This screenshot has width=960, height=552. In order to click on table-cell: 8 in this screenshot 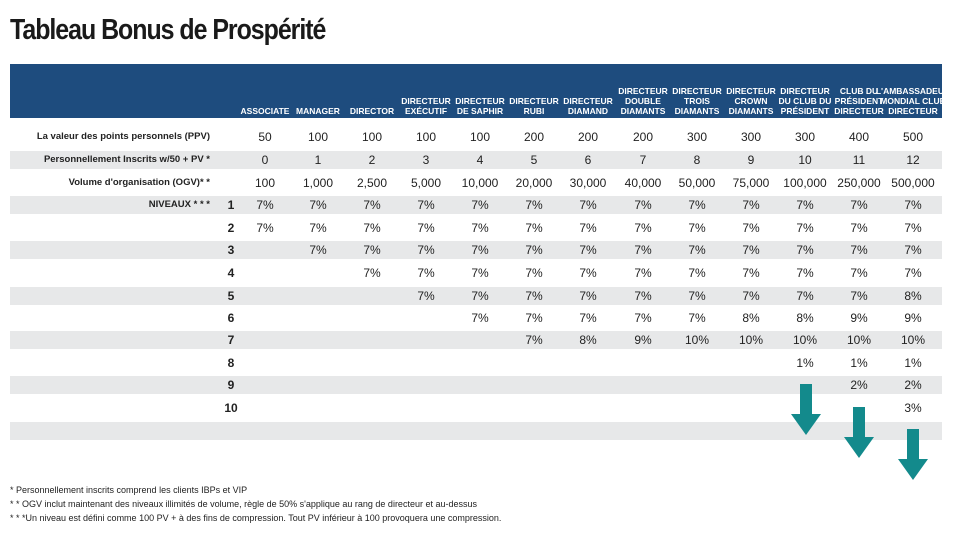, I will do `click(697, 160)`.